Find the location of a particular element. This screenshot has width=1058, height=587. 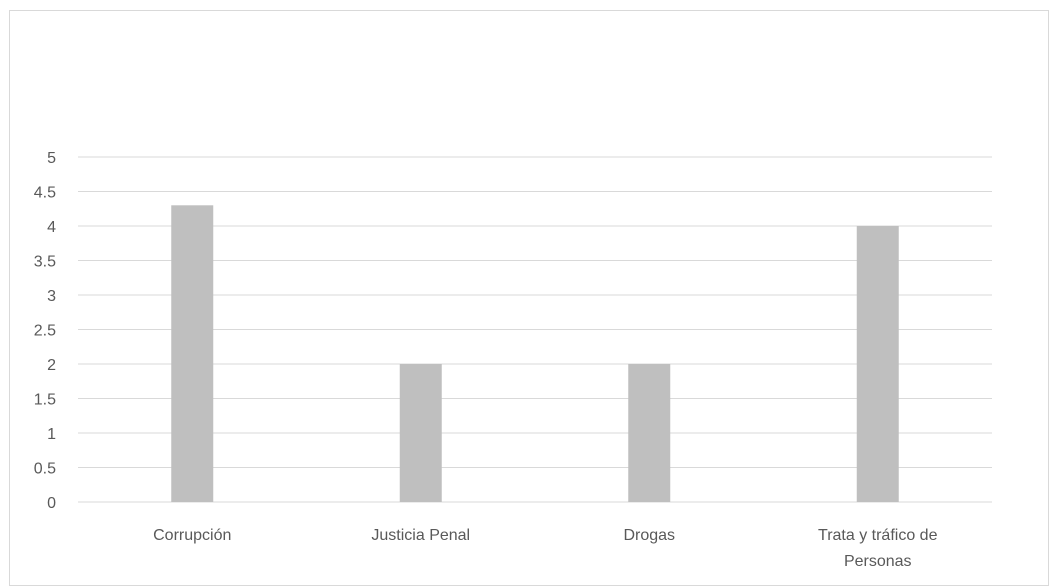

y-tick-label: 3.5 is located at coordinates (45, 262).